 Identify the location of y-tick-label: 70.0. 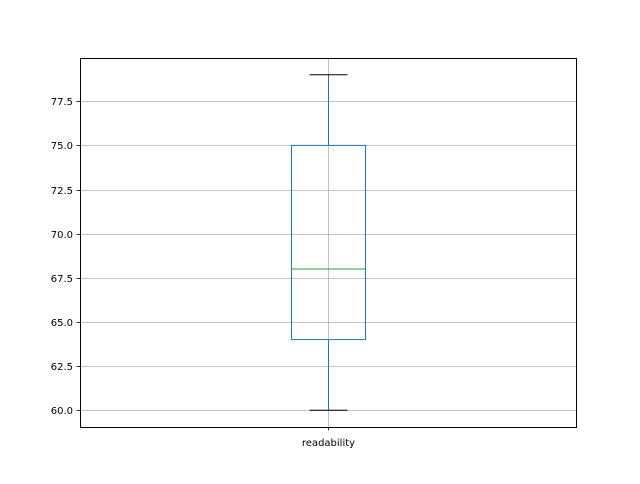
(62, 235).